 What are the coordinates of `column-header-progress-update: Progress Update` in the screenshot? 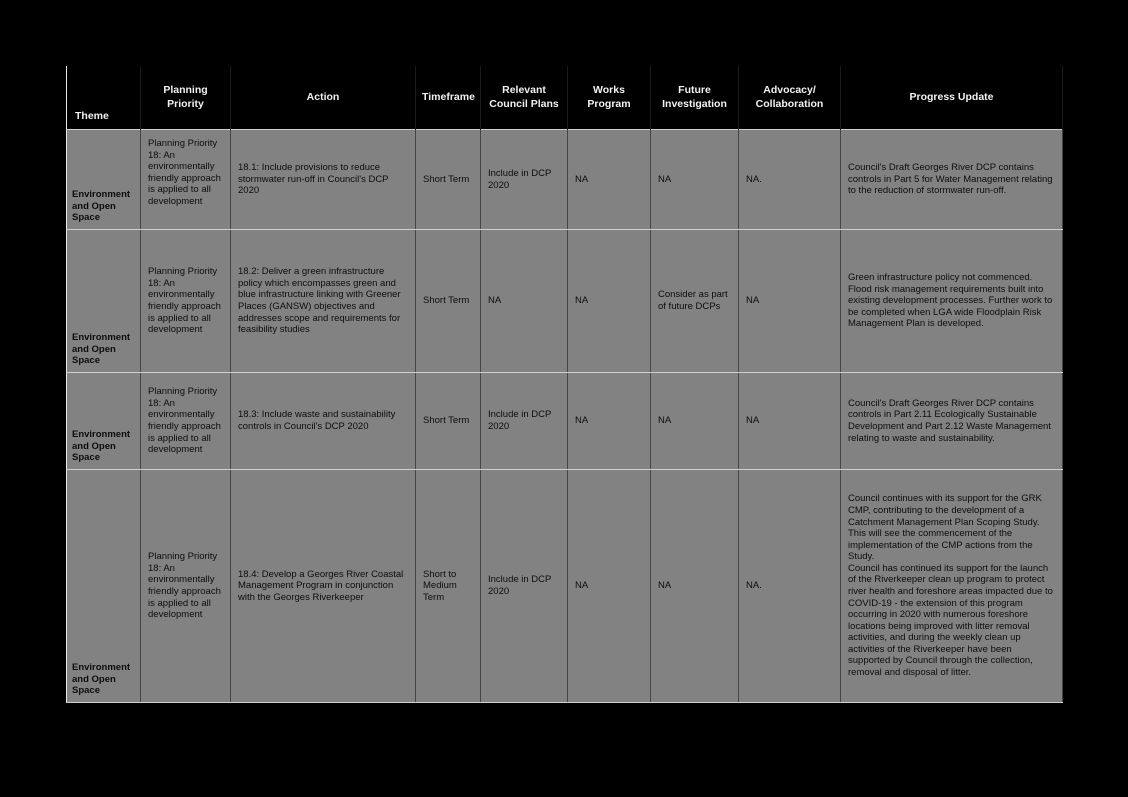 It's located at (951, 98).